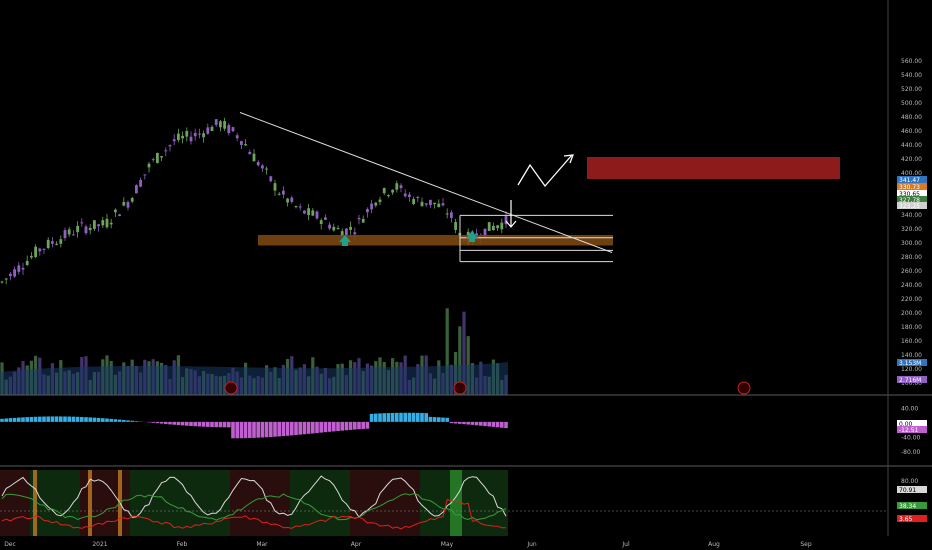 This screenshot has height=550, width=932. Describe the element at coordinates (906, 519) in the screenshot. I see `oscillator-label: 3.65` at that location.